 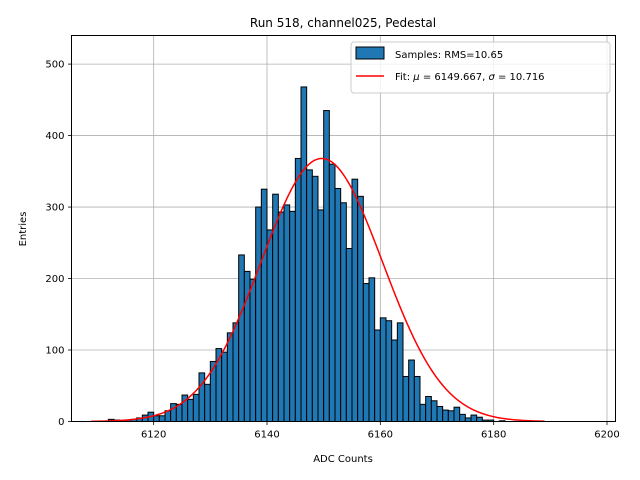 I want to click on legend-bars-swatch, so click(x=370, y=53).